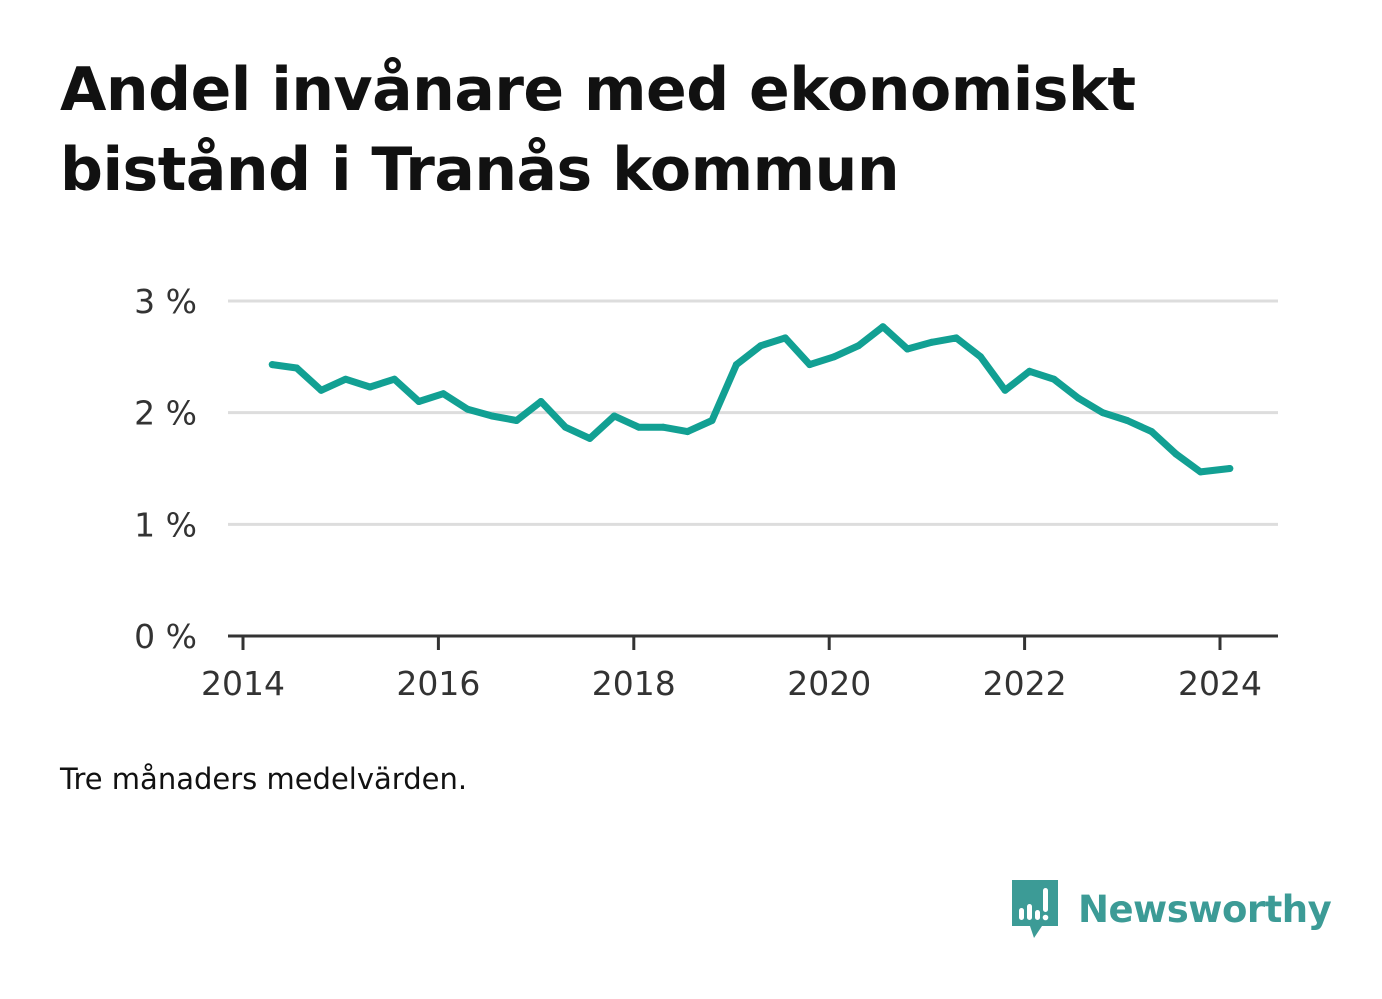  I want to click on brand-logo: Newsworthy, so click(1171, 909).